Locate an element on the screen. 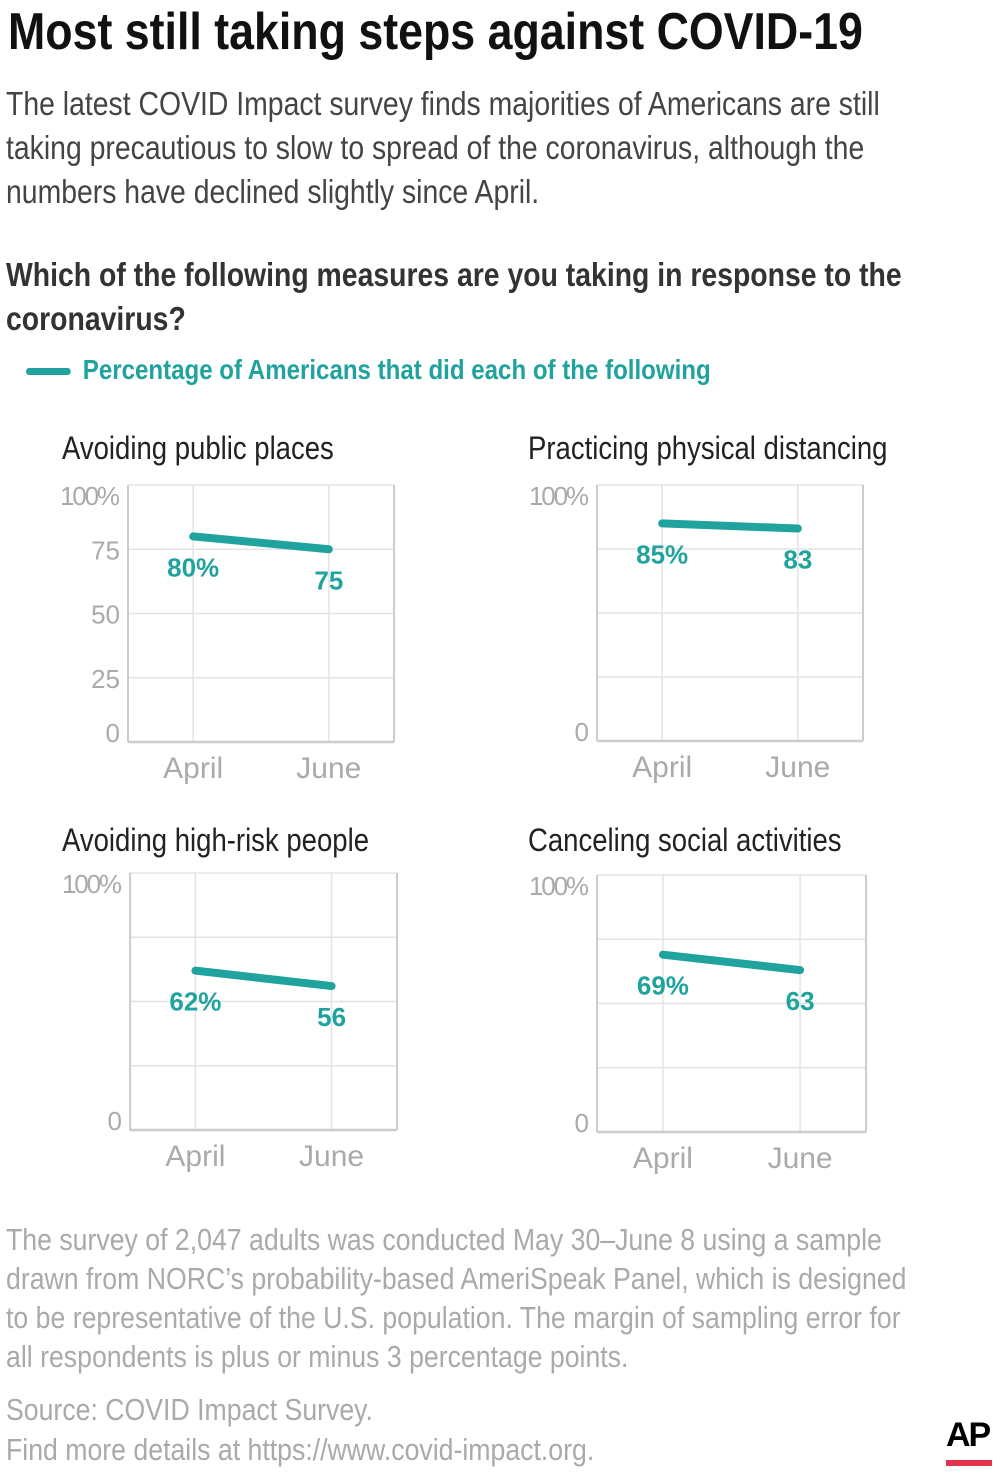  ap-logo-bar is located at coordinates (969, 1463).